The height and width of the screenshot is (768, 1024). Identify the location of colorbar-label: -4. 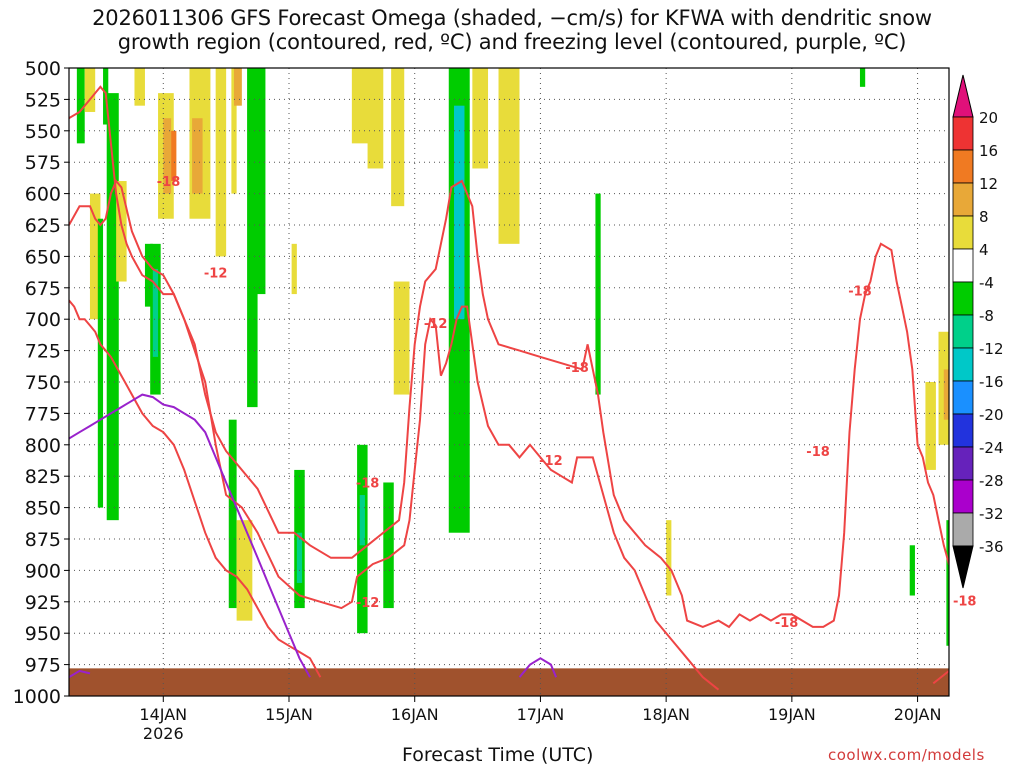
(986, 283).